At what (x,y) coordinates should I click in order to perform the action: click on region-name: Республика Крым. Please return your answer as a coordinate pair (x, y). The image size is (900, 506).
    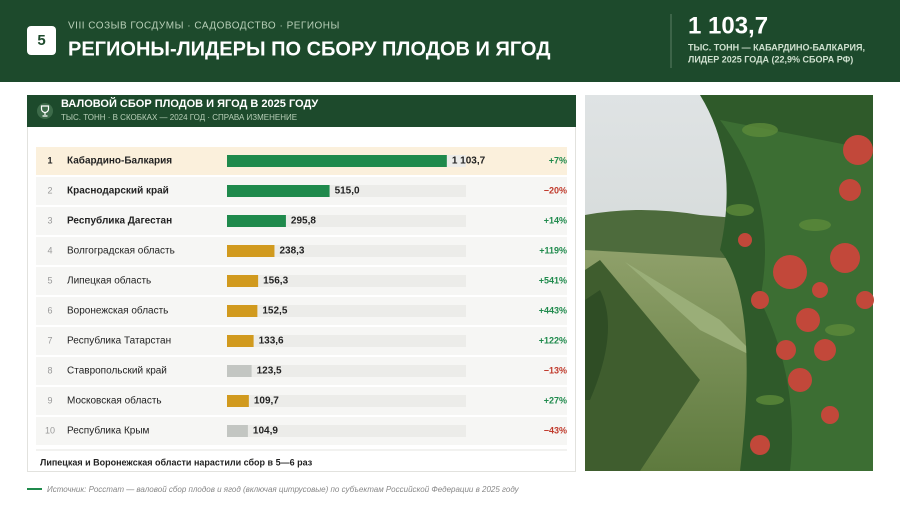
    Looking at the image, I should click on (108, 431).